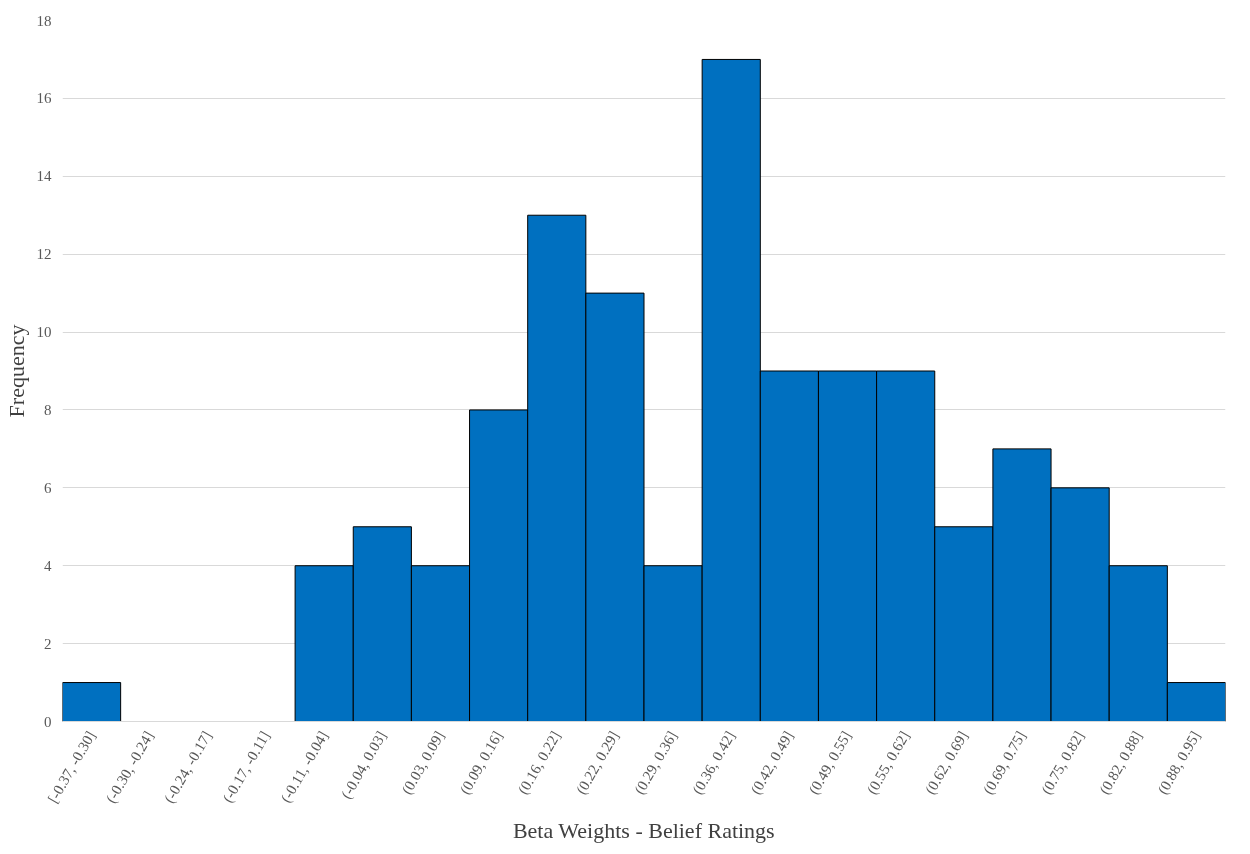 This screenshot has height=854, width=1250. Describe the element at coordinates (48, 643) in the screenshot. I see `y-tick-label: 2` at that location.